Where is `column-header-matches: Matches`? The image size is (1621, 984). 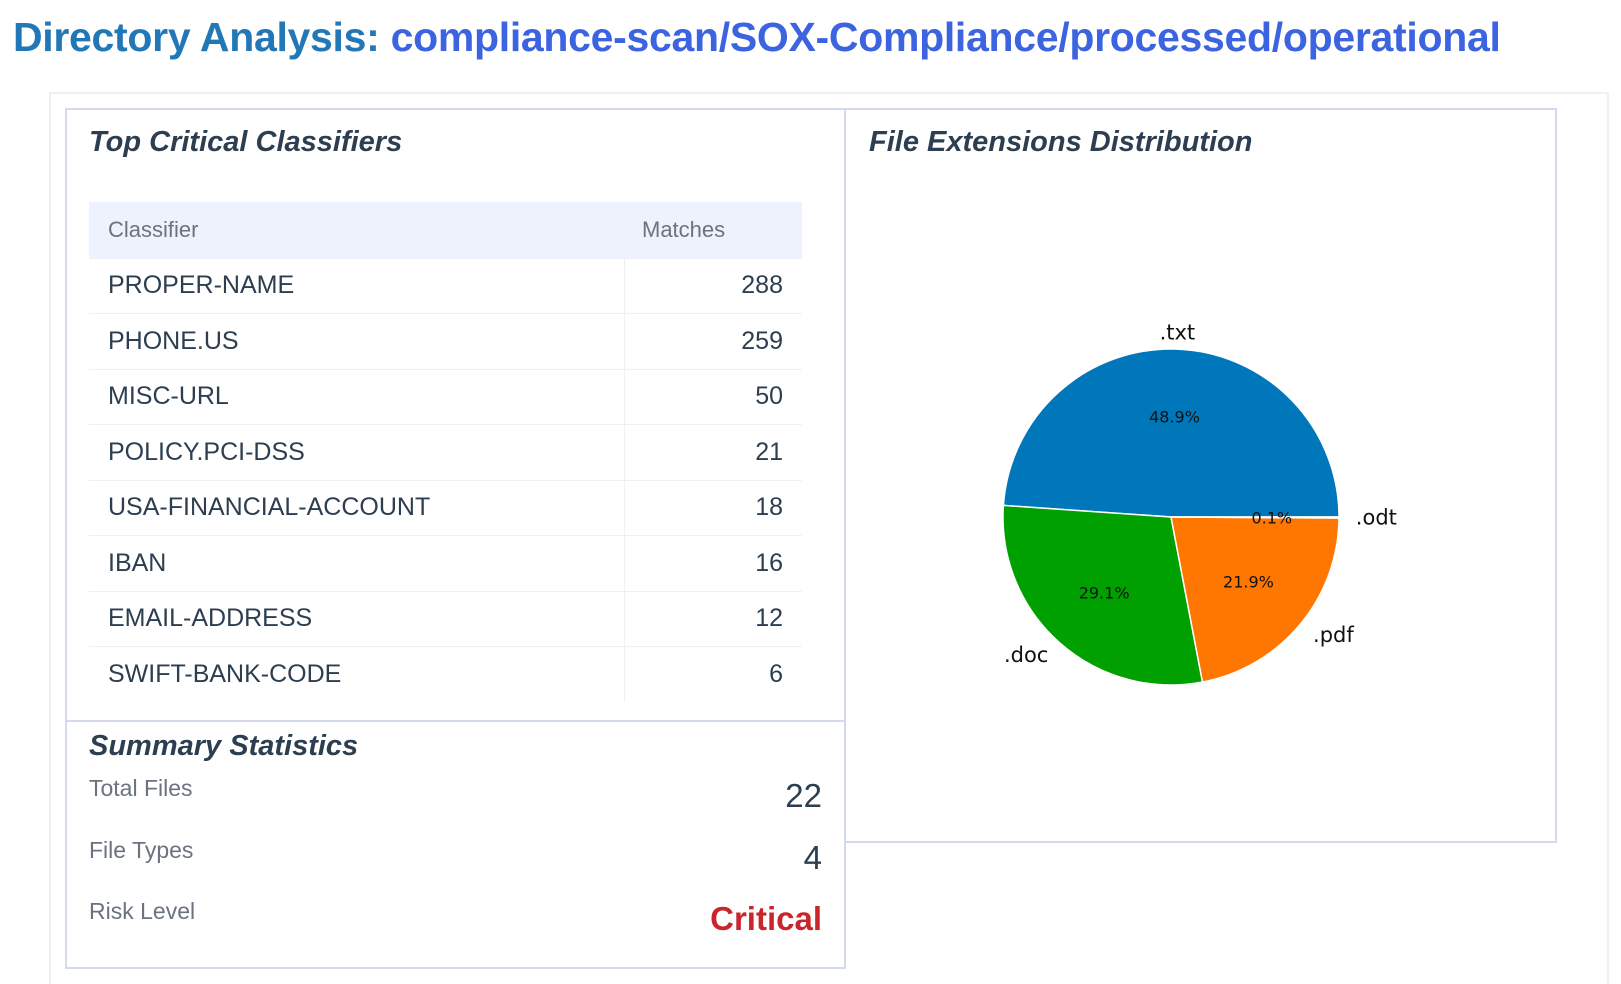 column-header-matches: Matches is located at coordinates (713, 230).